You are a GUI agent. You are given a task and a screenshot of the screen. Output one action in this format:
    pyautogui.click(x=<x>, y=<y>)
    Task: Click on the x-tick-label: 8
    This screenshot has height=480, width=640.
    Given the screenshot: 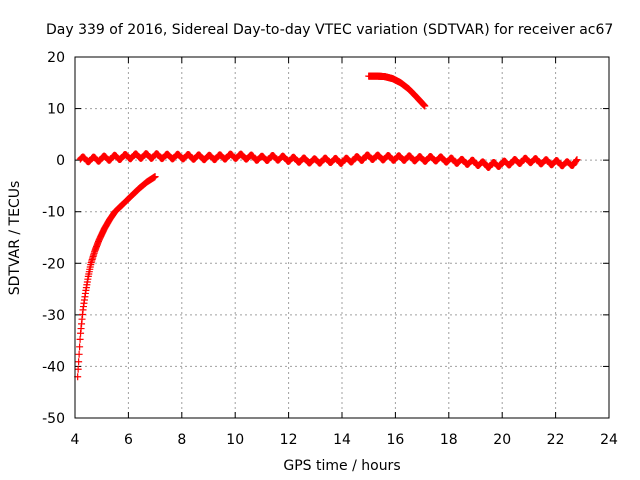 What is the action you would take?
    pyautogui.click(x=181, y=440)
    